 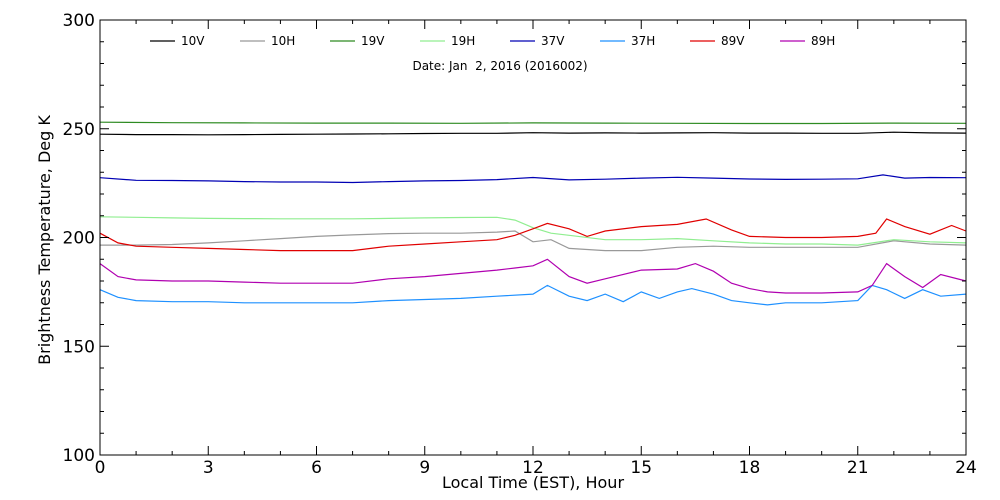 I want to click on x-tick-label: 21, so click(x=858, y=468).